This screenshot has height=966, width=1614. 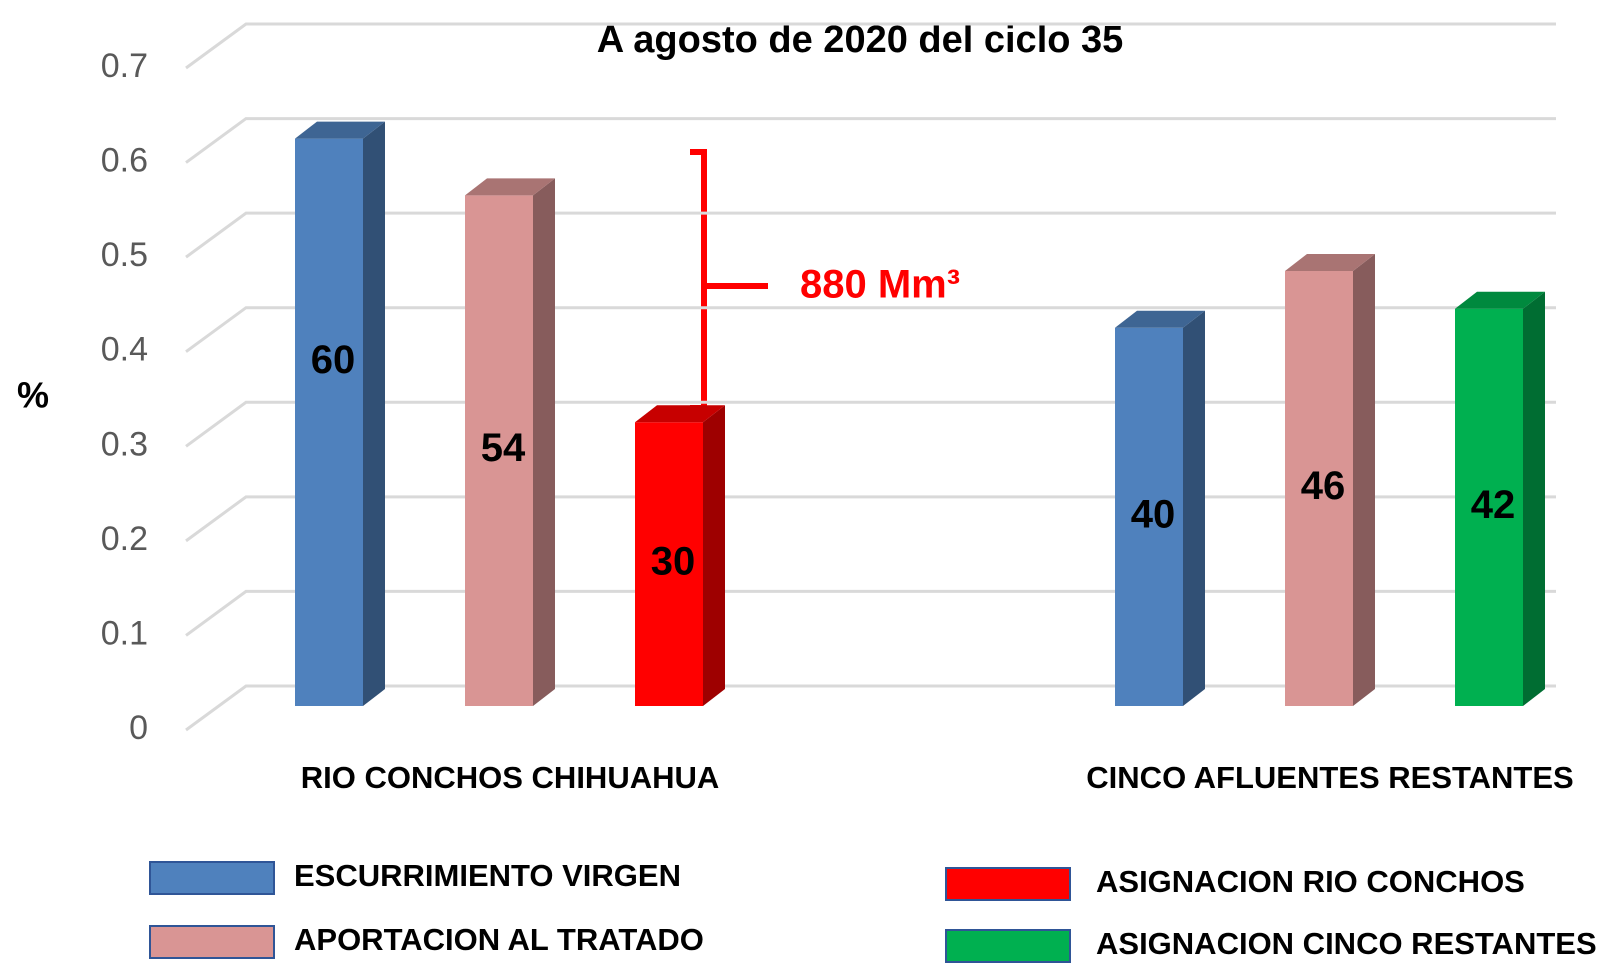 What do you see at coordinates (124, 255) in the screenshot?
I see `y-tick-label: 0.5` at bounding box center [124, 255].